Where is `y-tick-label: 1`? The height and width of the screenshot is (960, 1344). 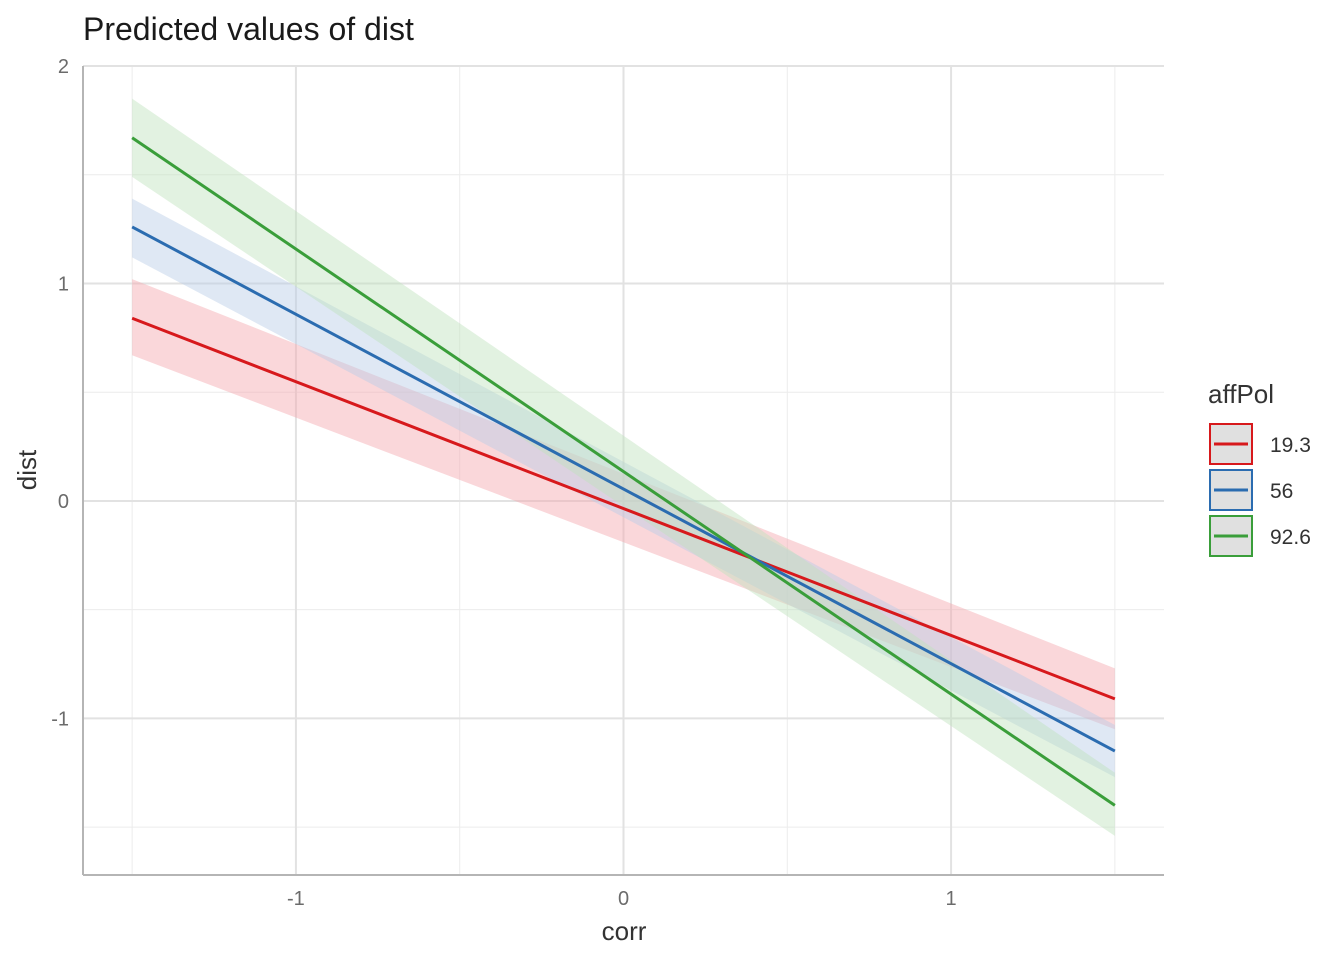 y-tick-label: 1 is located at coordinates (63, 284).